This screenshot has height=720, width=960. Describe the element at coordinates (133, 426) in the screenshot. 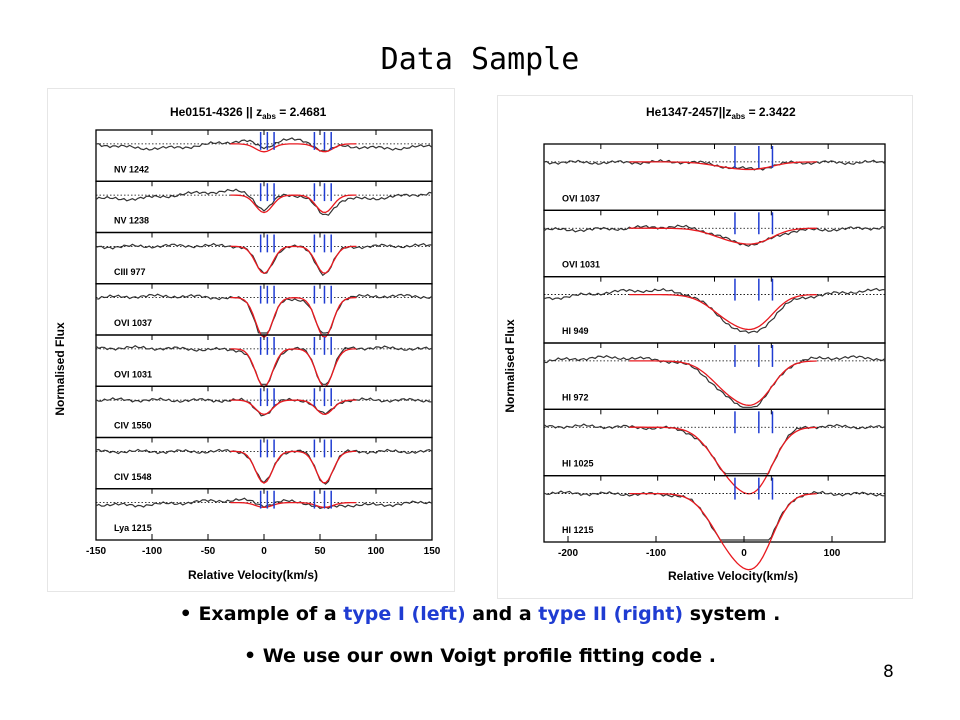

I see `transition-label: CIV 1550` at that location.